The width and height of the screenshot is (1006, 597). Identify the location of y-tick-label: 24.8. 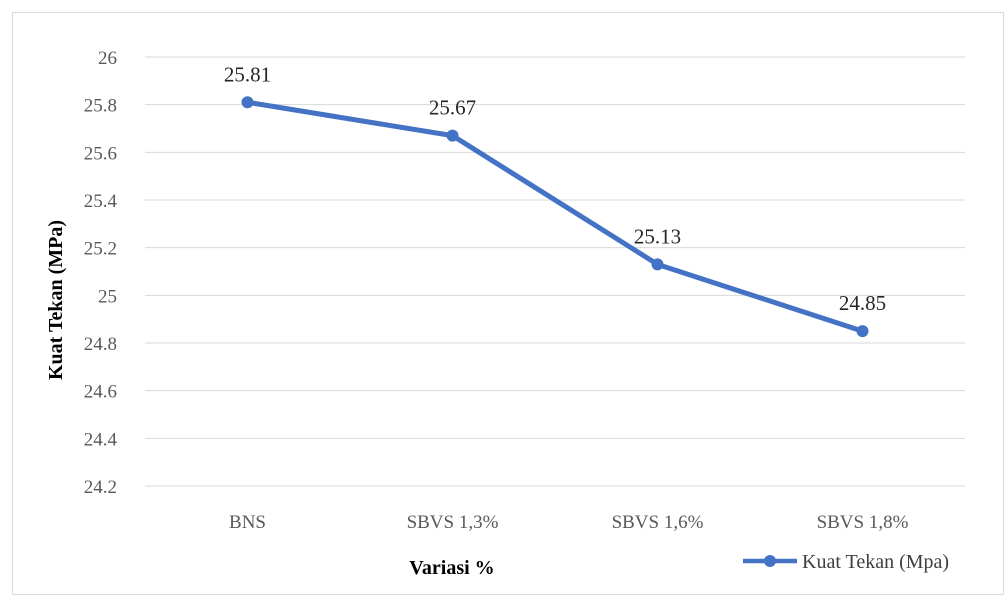
(100, 344).